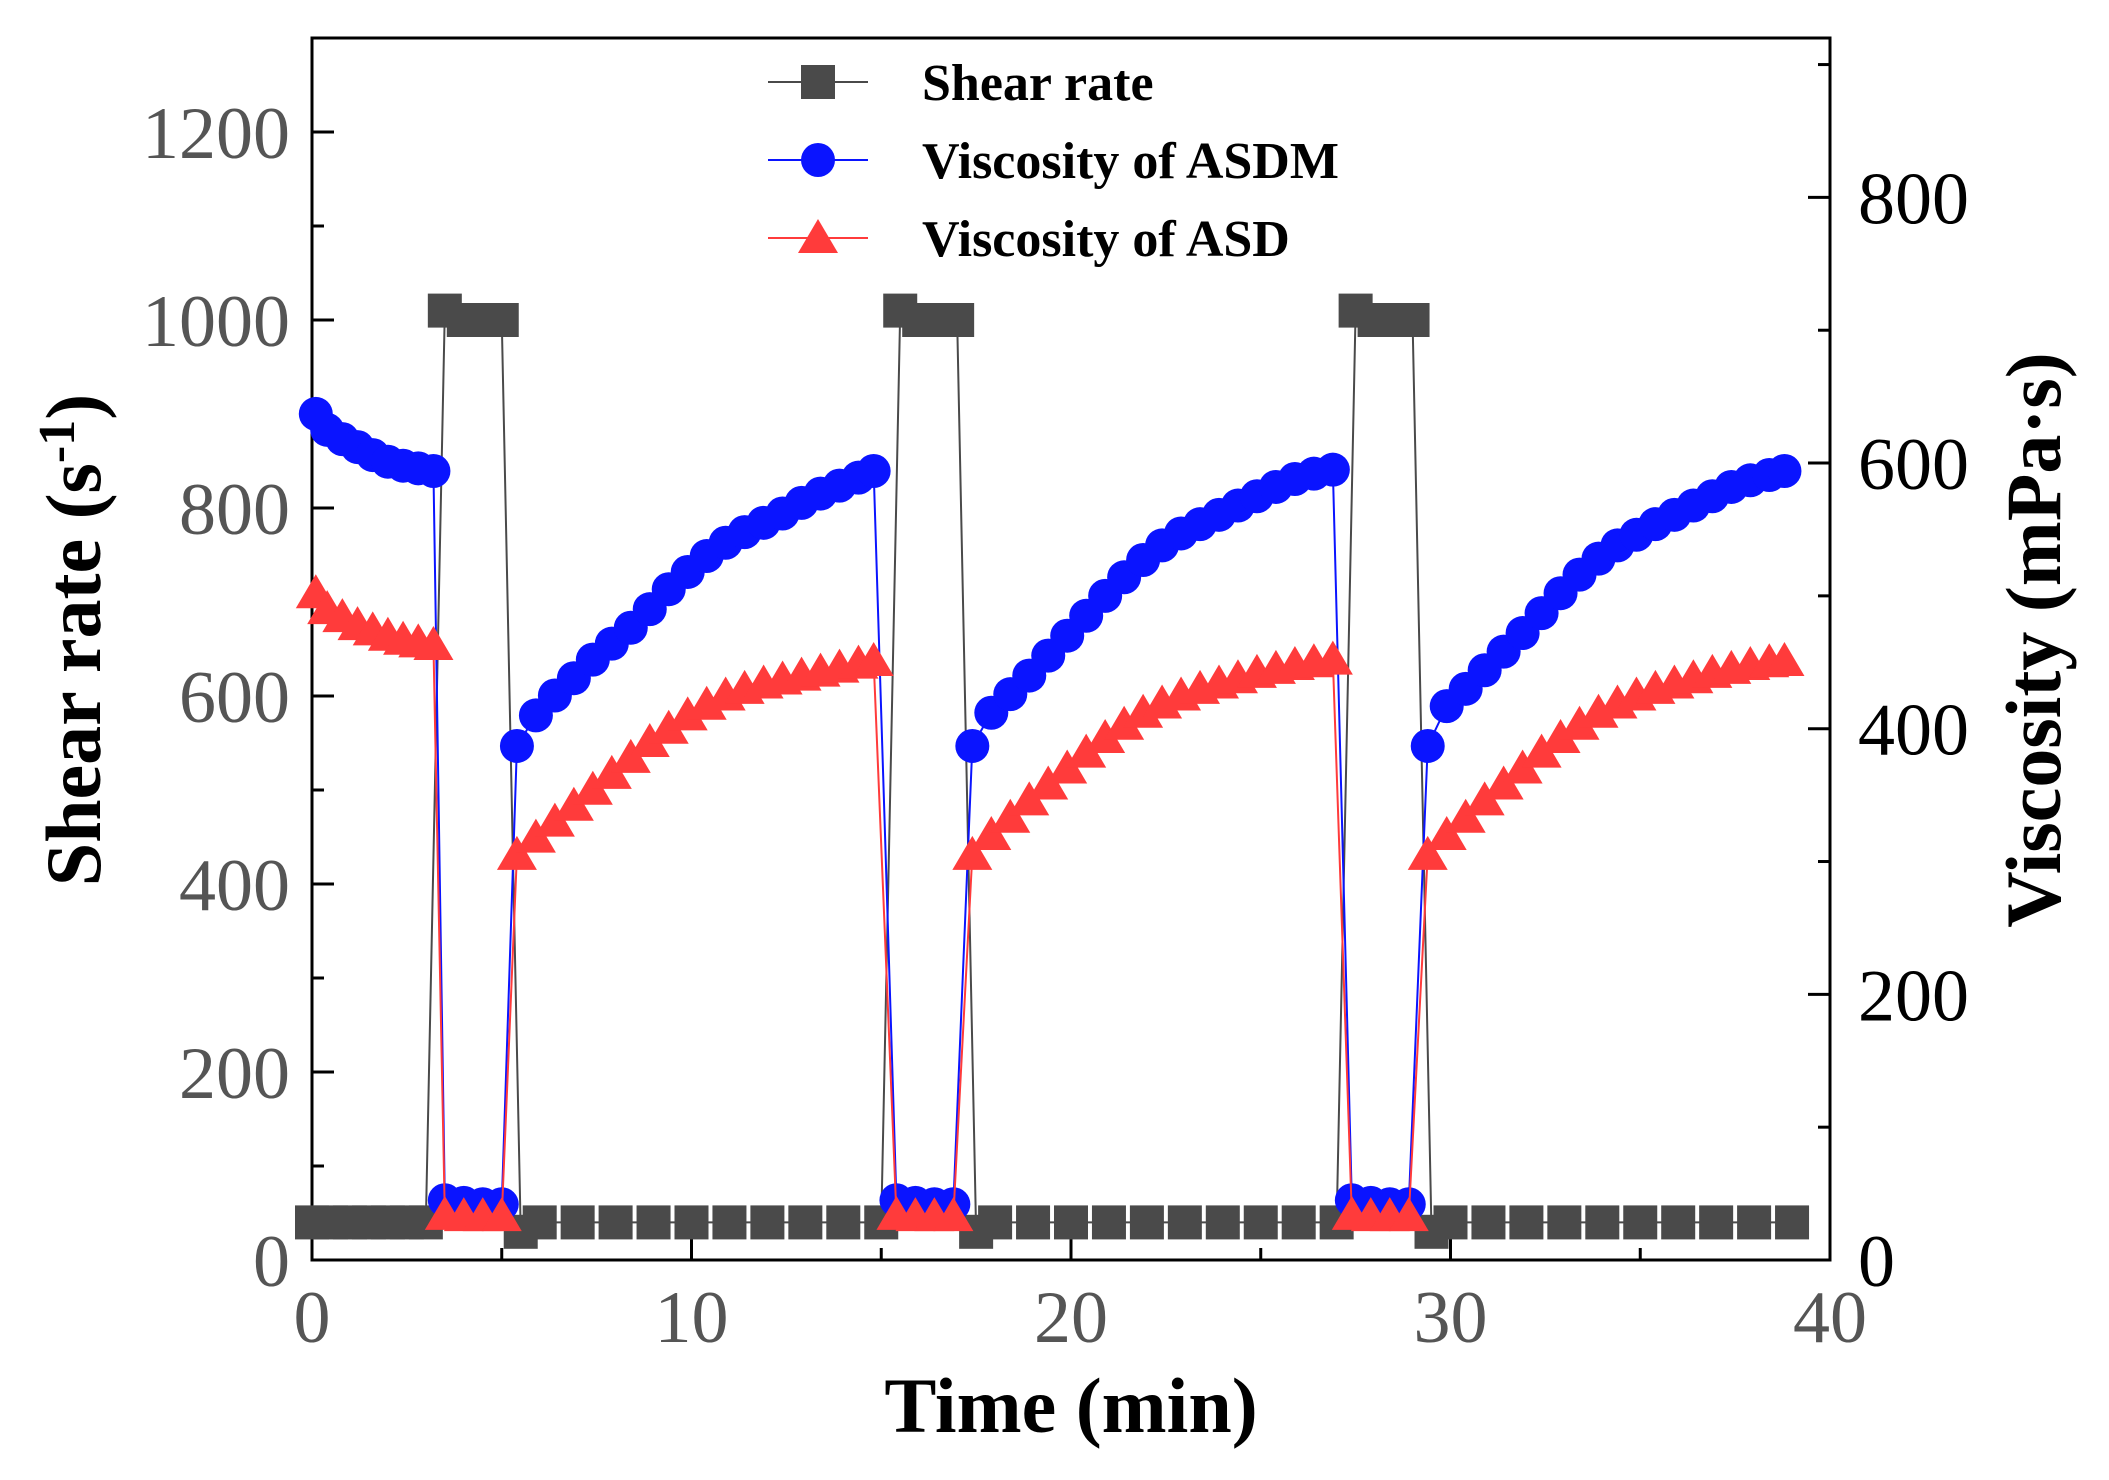  What do you see at coordinates (57, 441) in the screenshot?
I see `y-left-title-sup: -1` at bounding box center [57, 441].